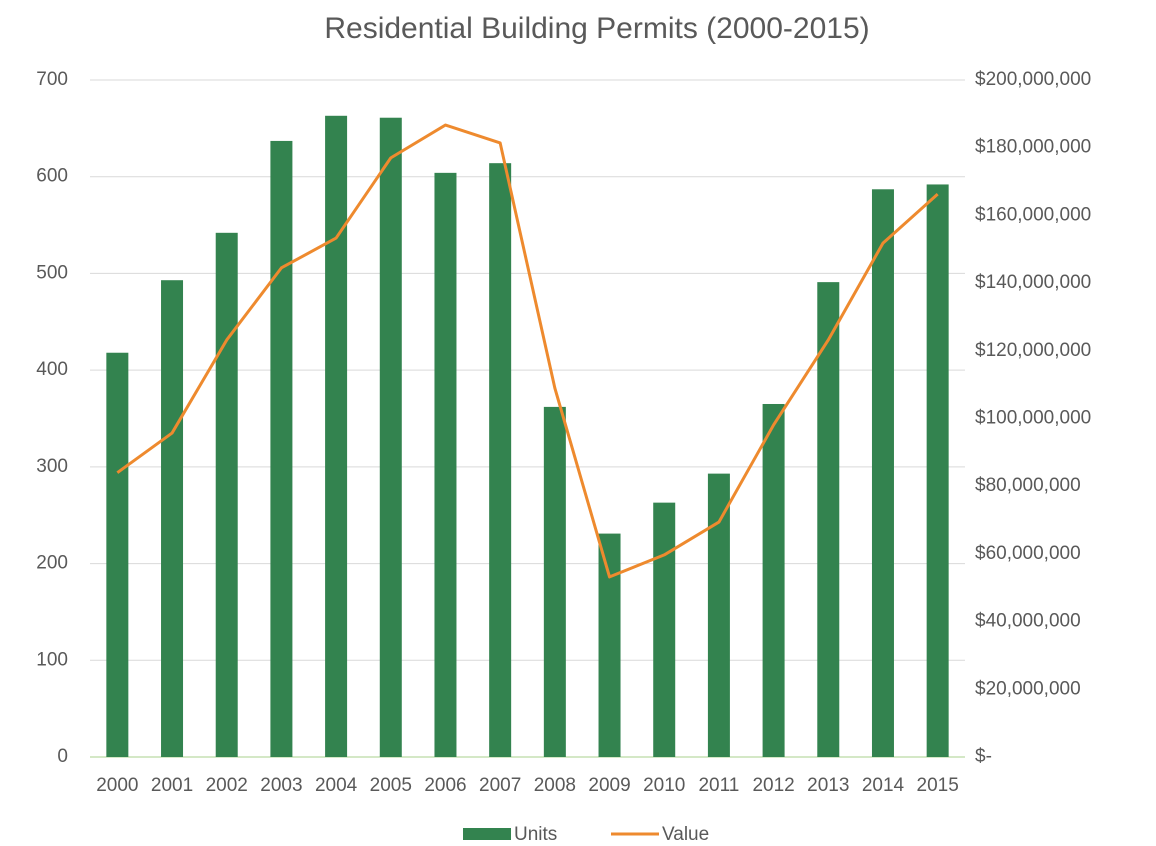 Image resolution: width=1156 pixels, height=846 pixels. Describe the element at coordinates (596, 28) in the screenshot. I see `chart-title: Residential Building Permits (2000-2015)` at that location.